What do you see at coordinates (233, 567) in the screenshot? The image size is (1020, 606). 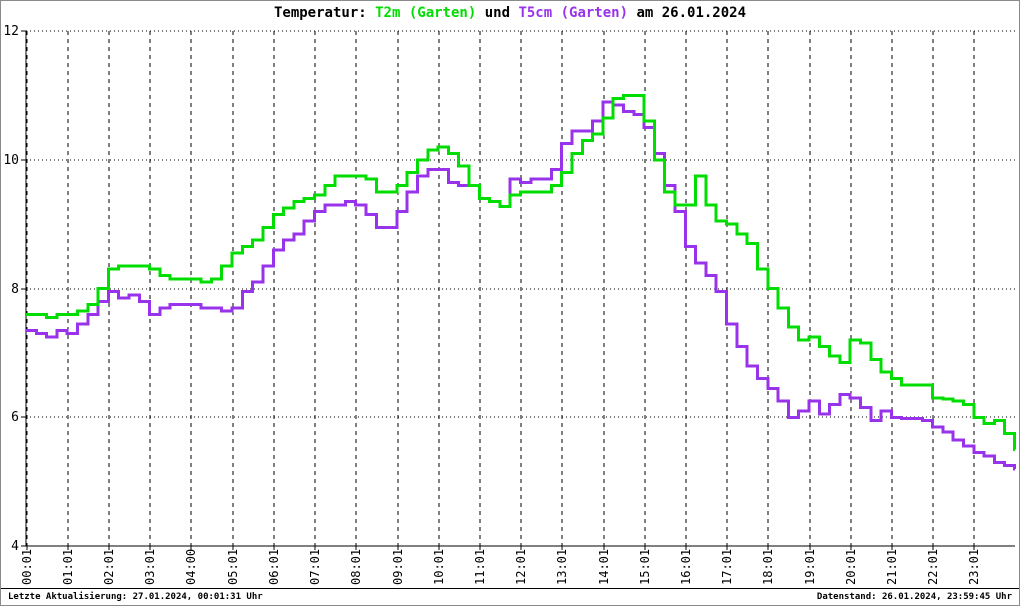 I see `svg-text: 05:01` at bounding box center [233, 567].